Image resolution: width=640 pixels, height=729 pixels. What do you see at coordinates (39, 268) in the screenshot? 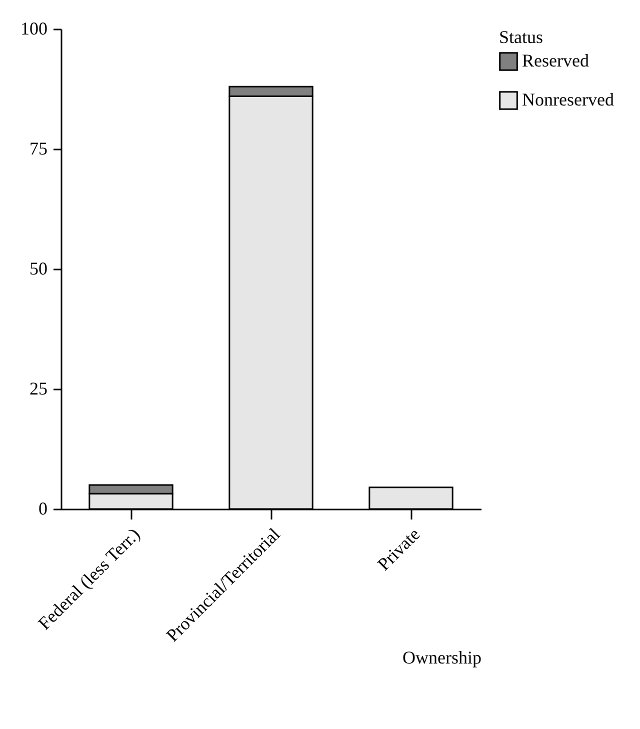
I see `y-tick-label: 50` at bounding box center [39, 268].